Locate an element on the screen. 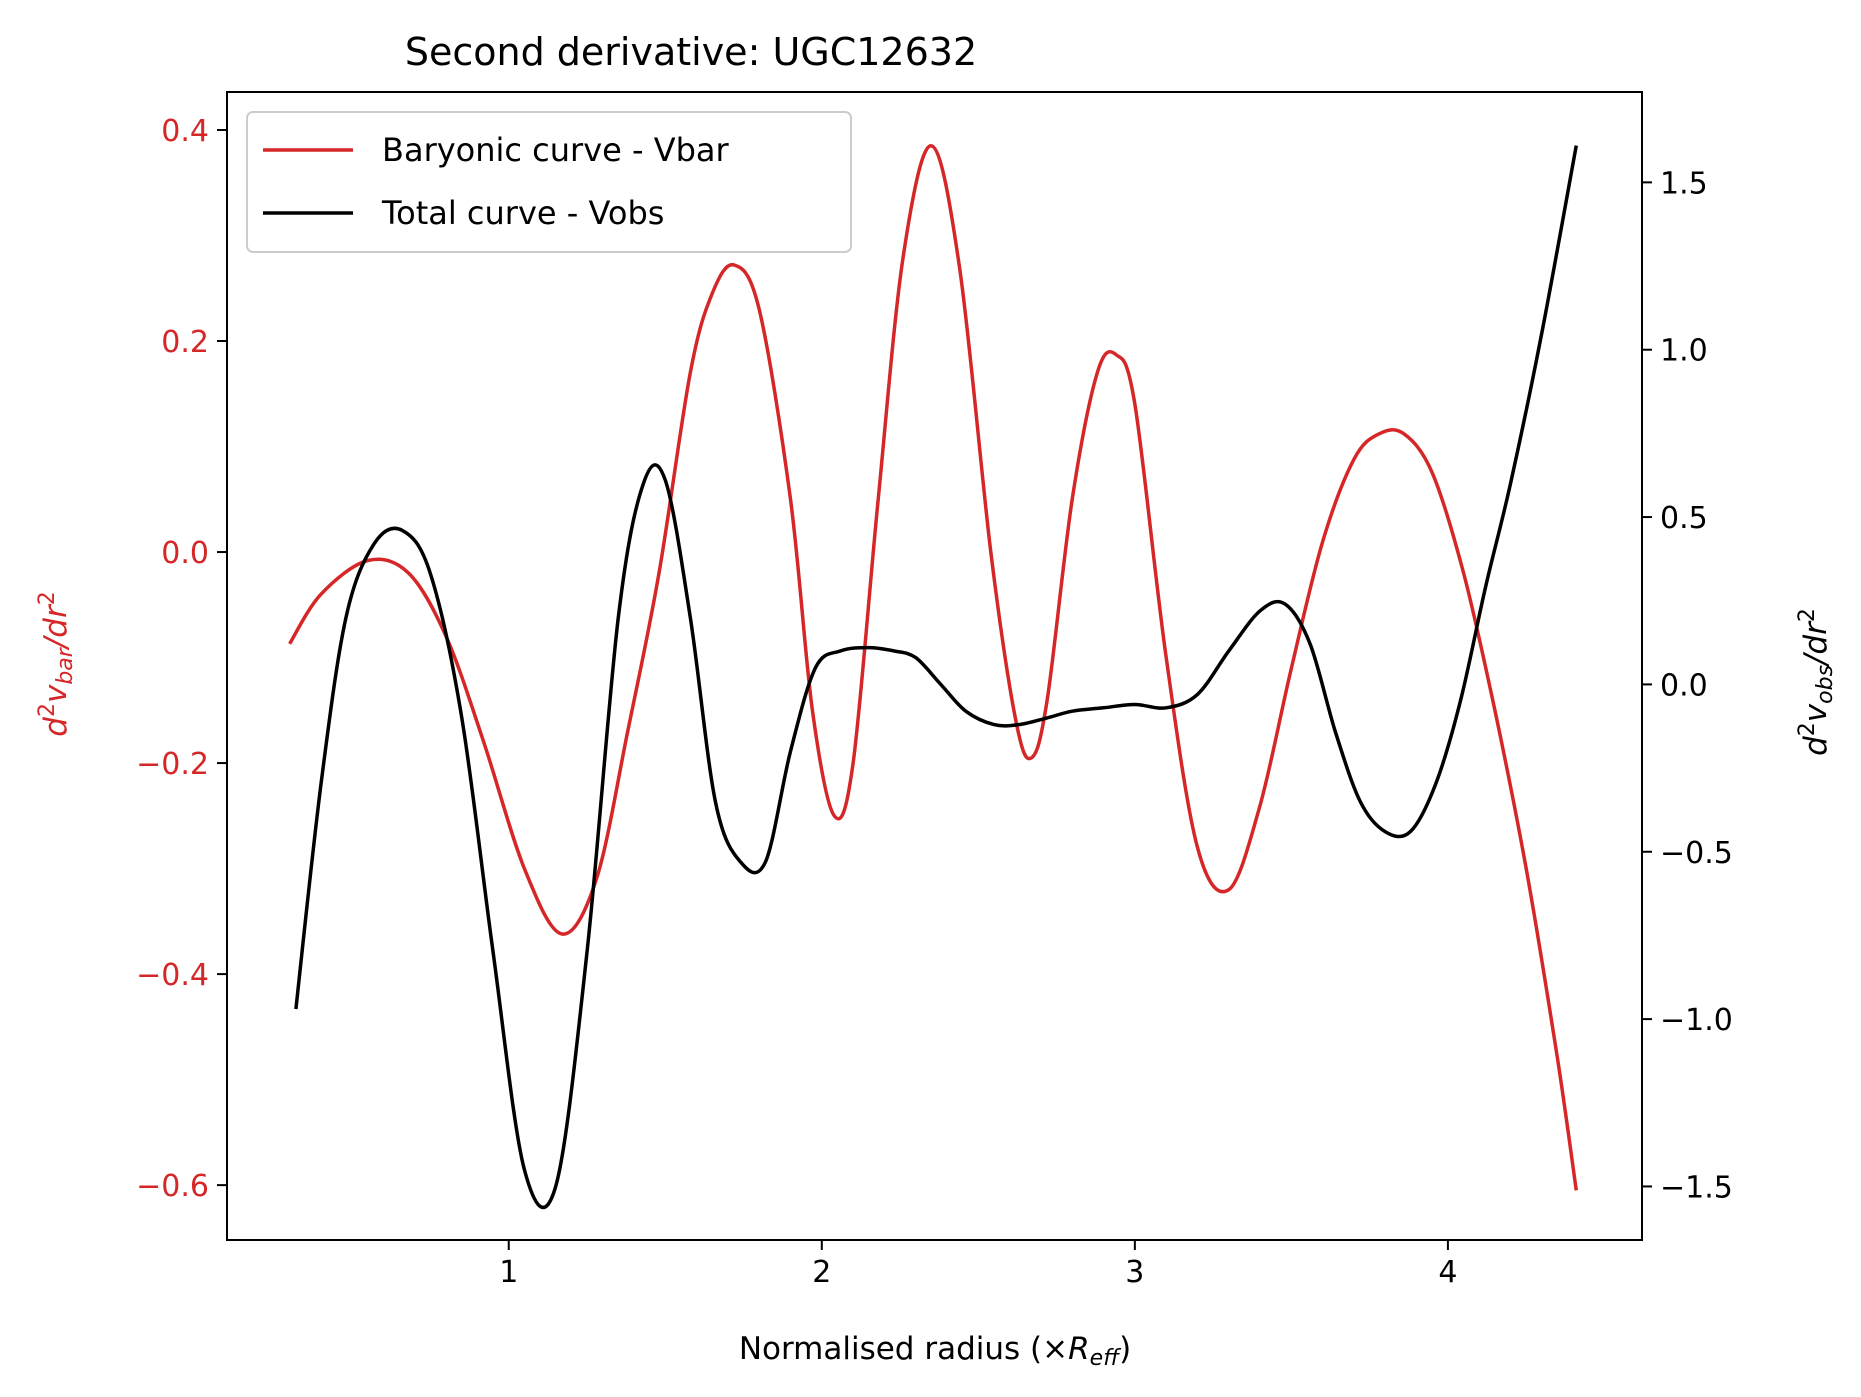 Image resolution: width=1861 pixels, height=1397 pixels. x-tick-label: 2 is located at coordinates (821, 1272).